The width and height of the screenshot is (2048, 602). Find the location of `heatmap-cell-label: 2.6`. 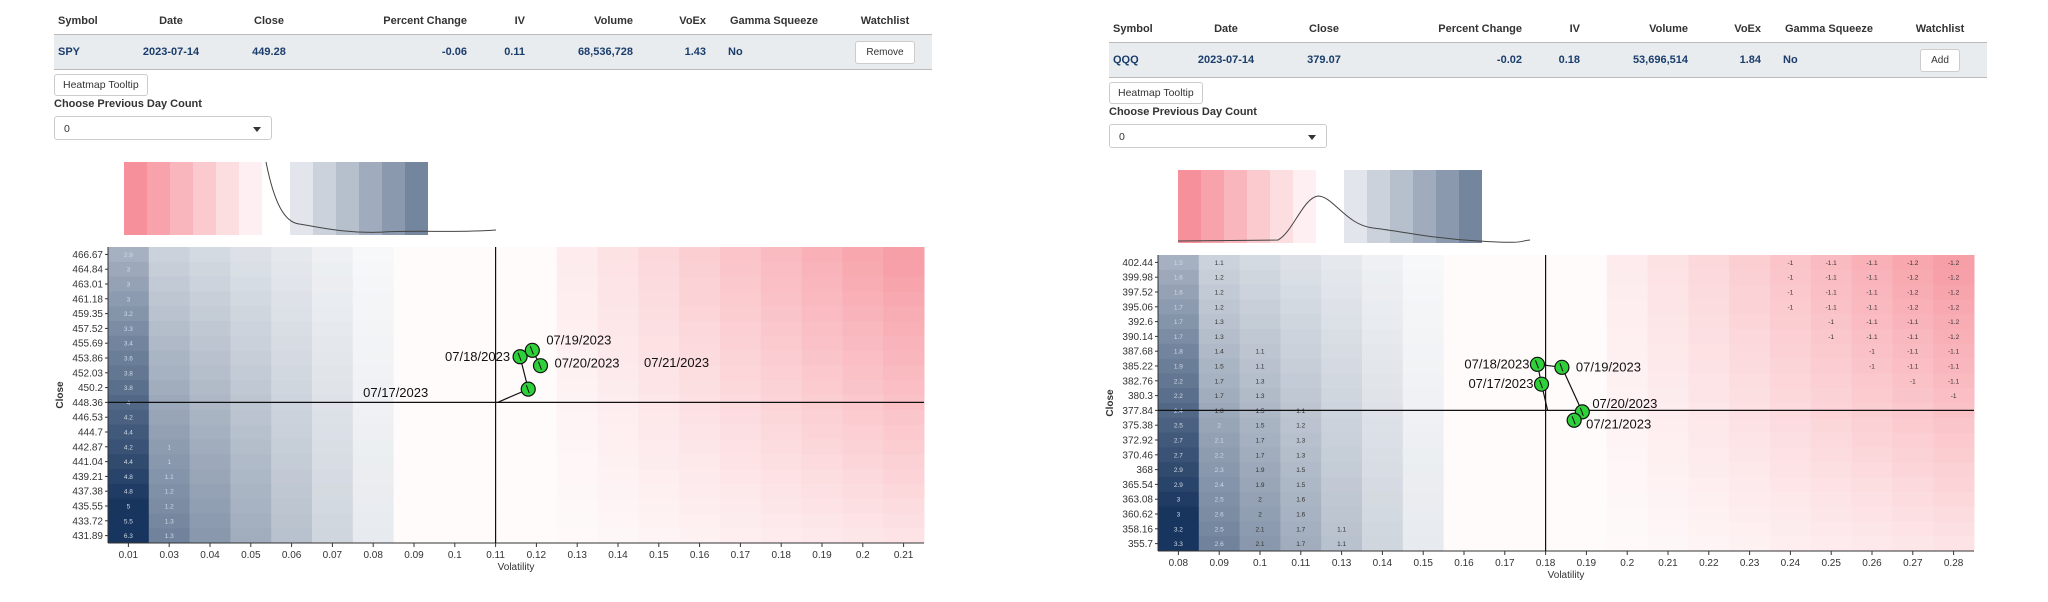

heatmap-cell-label: 2.6 is located at coordinates (1219, 515).